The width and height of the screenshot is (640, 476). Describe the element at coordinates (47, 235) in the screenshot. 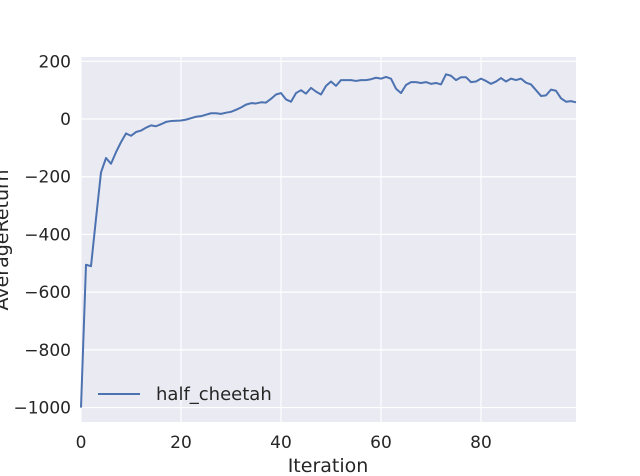

I see `y-tick-label: −400` at that location.